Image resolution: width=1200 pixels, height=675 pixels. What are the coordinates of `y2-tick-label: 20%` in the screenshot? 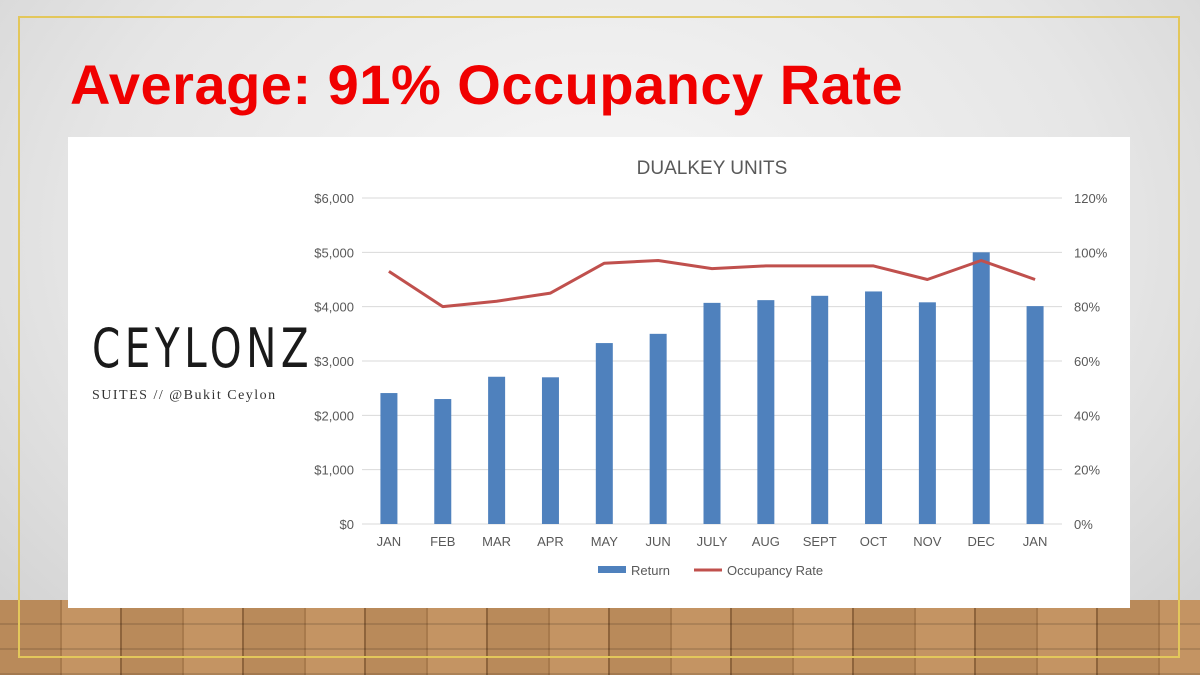 It's located at (1087, 470).